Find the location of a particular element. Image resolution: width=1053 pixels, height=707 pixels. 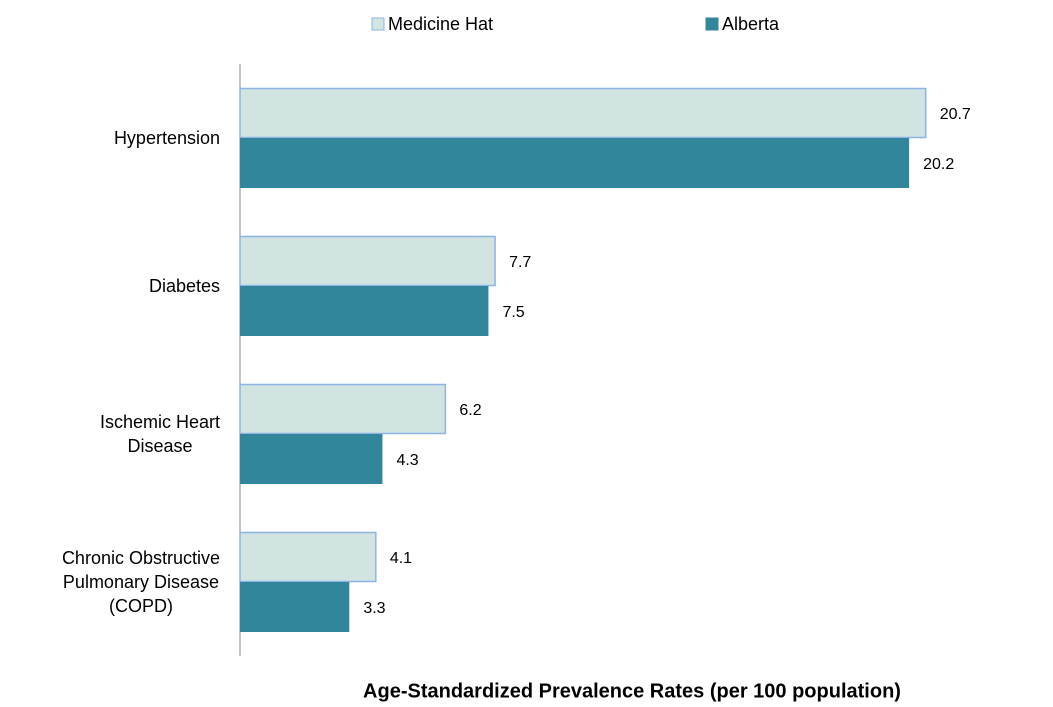

category-label: Hypertension is located at coordinates (166, 138).